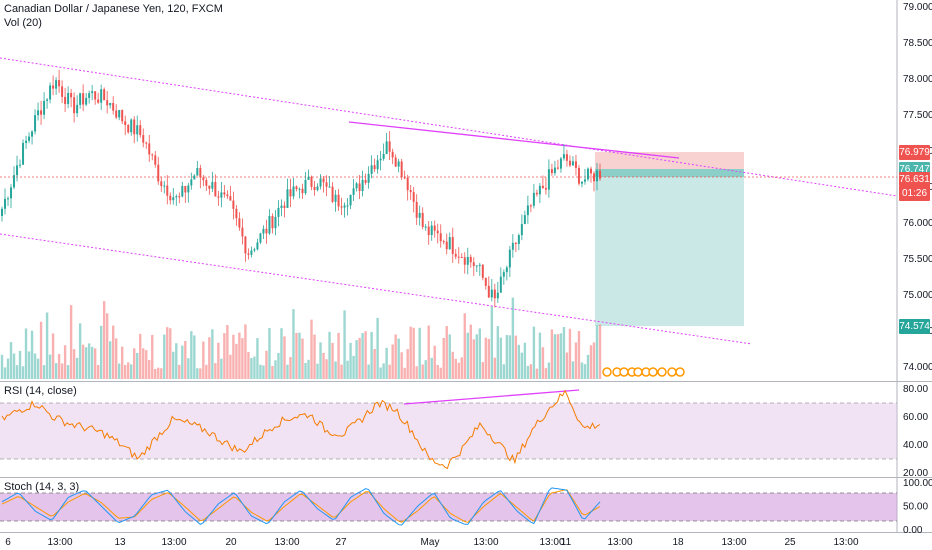  I want to click on resistance-trendline, so click(514, 140).